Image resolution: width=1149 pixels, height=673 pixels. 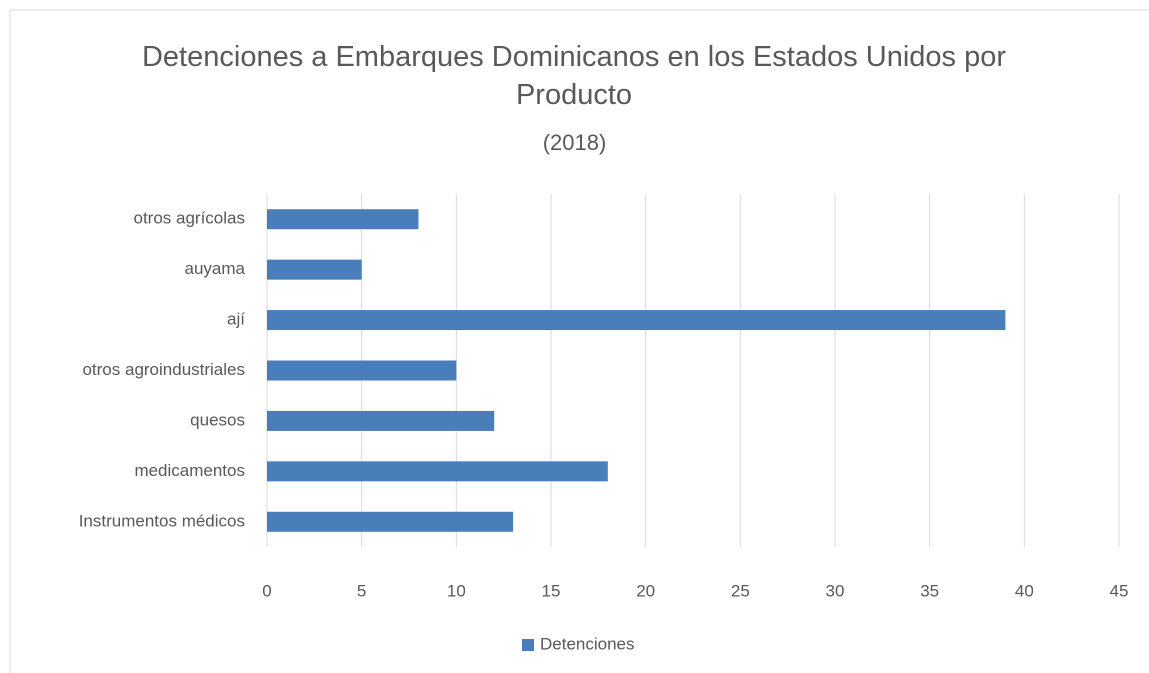 What do you see at coordinates (587, 643) in the screenshot?
I see `legend-label: Detenciones` at bounding box center [587, 643].